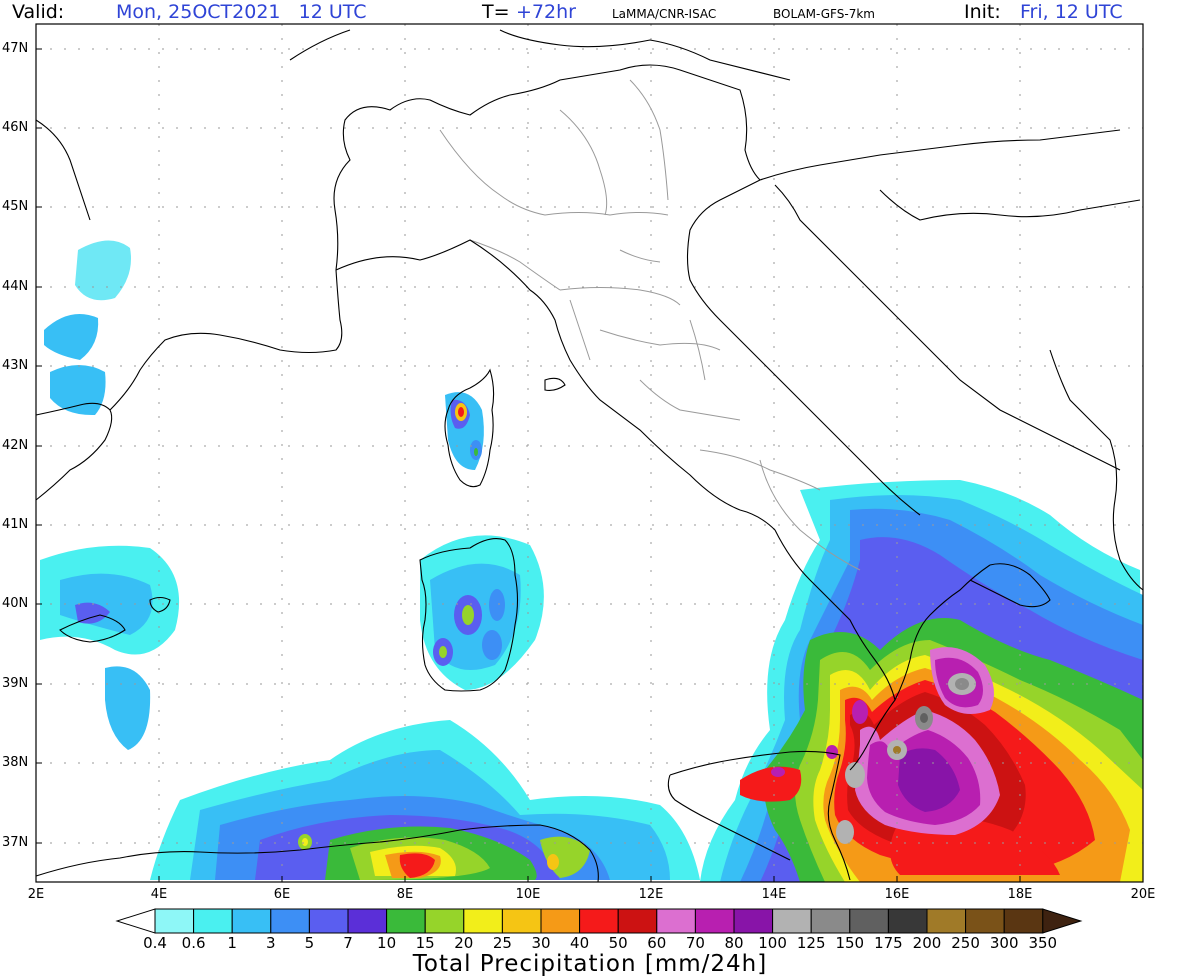 The image size is (1180, 980). Describe the element at coordinates (282, 894) in the screenshot. I see `lon-label-6e: 6E` at that location.